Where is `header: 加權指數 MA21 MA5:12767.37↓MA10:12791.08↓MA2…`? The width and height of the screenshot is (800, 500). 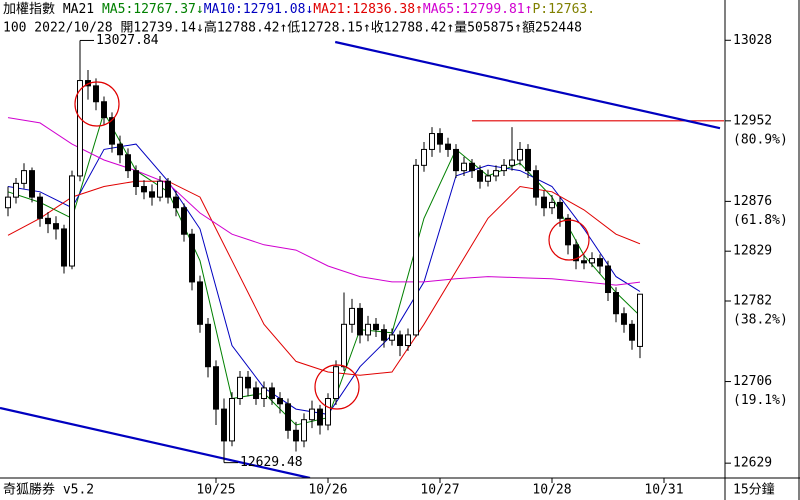 header: 加權指數 MA21 MA5:12767.37↓MA10:12791.08↓MA2… is located at coordinates (299, 19).